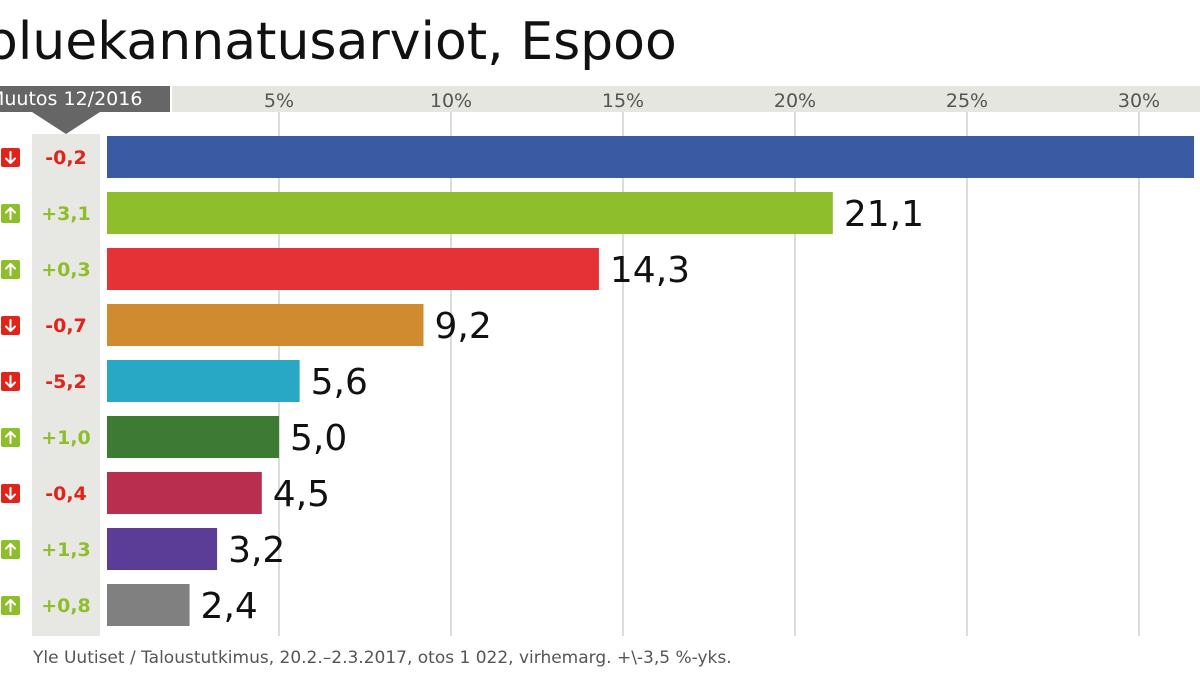 Image resolution: width=1200 pixels, height=675 pixels. I want to click on bar-value-label: 9,2, so click(462, 326).